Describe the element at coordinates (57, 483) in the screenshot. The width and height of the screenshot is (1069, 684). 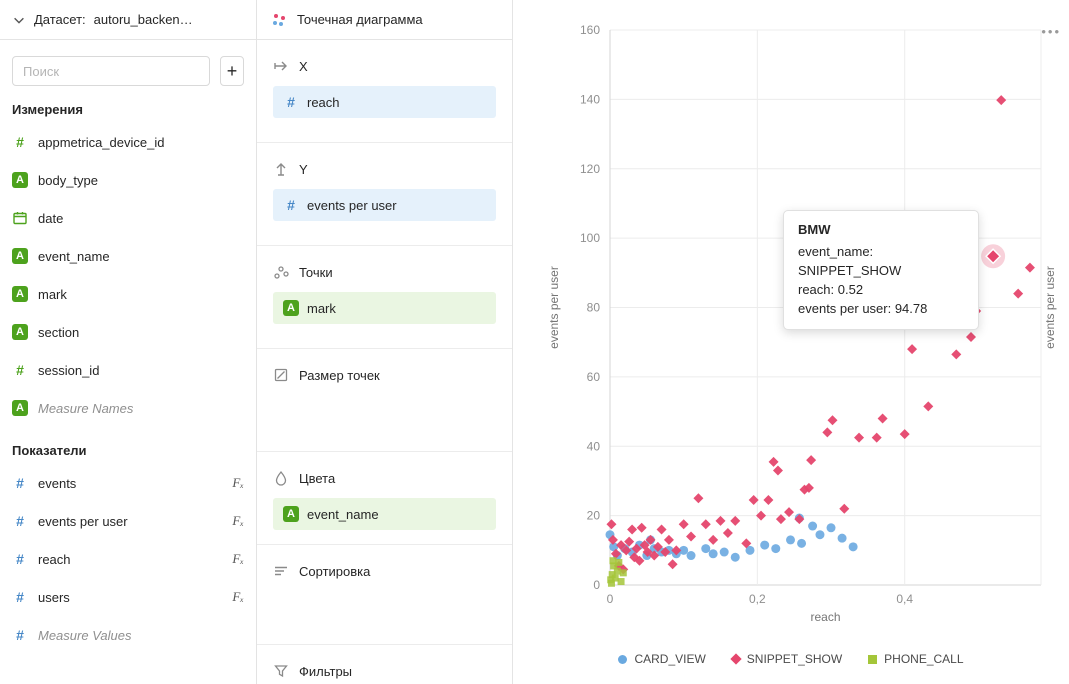
I see `field-label: events` at that location.